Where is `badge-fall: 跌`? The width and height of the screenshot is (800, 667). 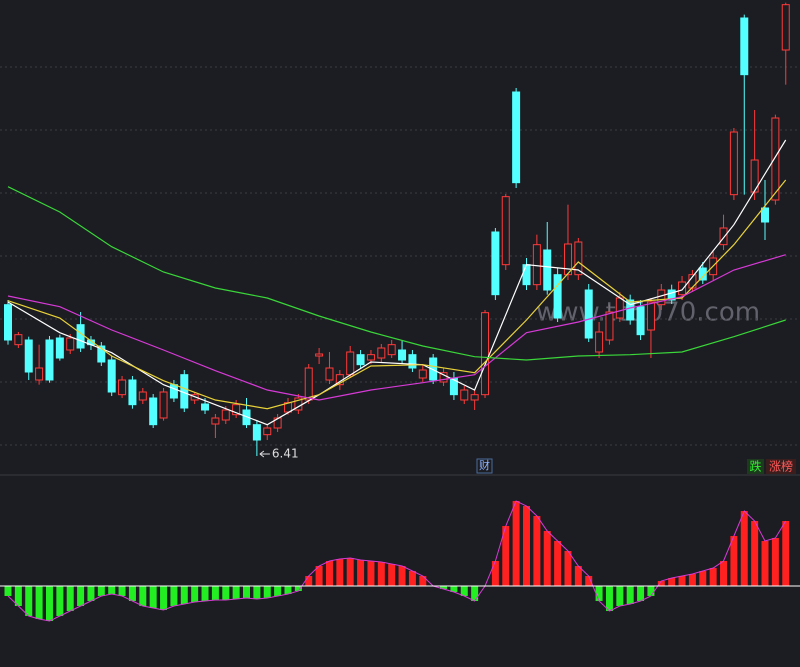 badge-fall: 跌 is located at coordinates (755, 466).